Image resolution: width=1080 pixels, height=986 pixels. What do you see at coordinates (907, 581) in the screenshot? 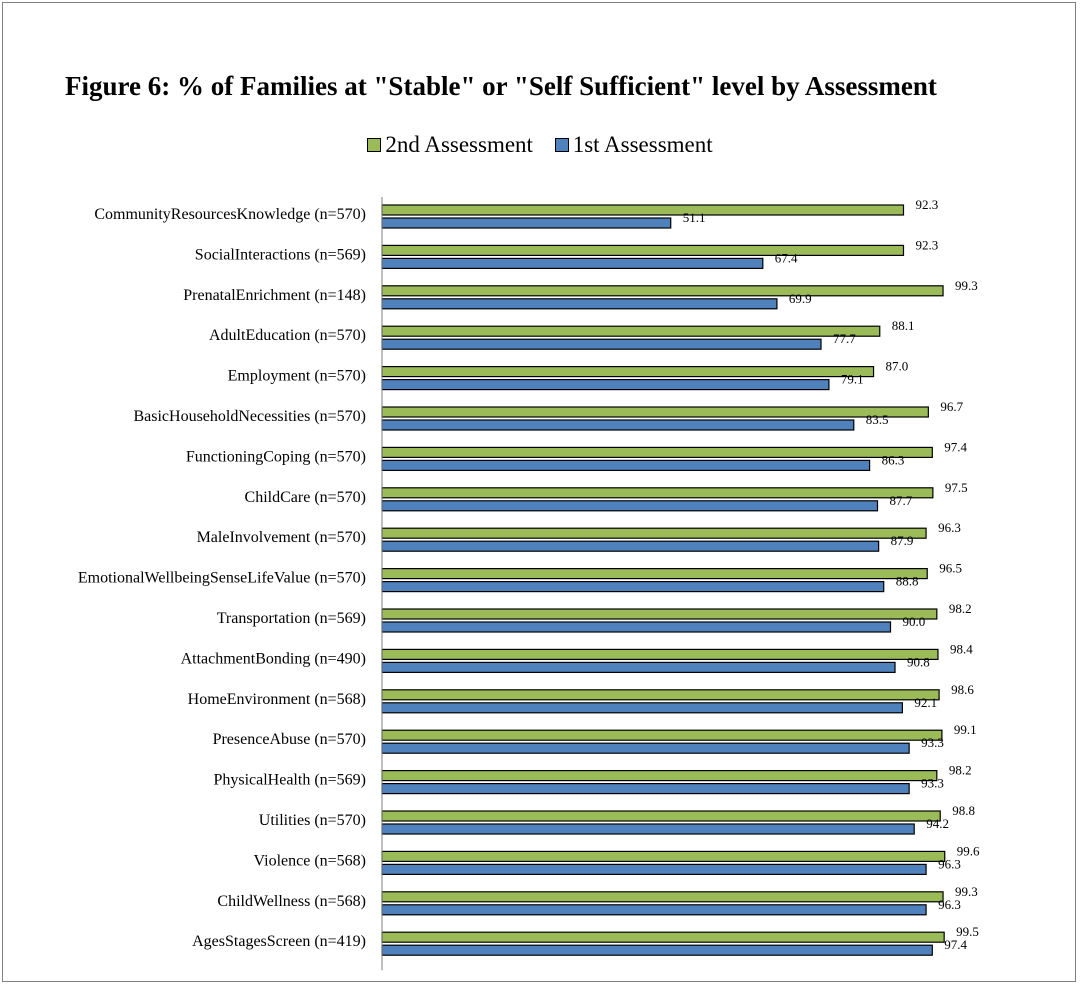
I see `data-label-series-1: 88.8` at bounding box center [907, 581].